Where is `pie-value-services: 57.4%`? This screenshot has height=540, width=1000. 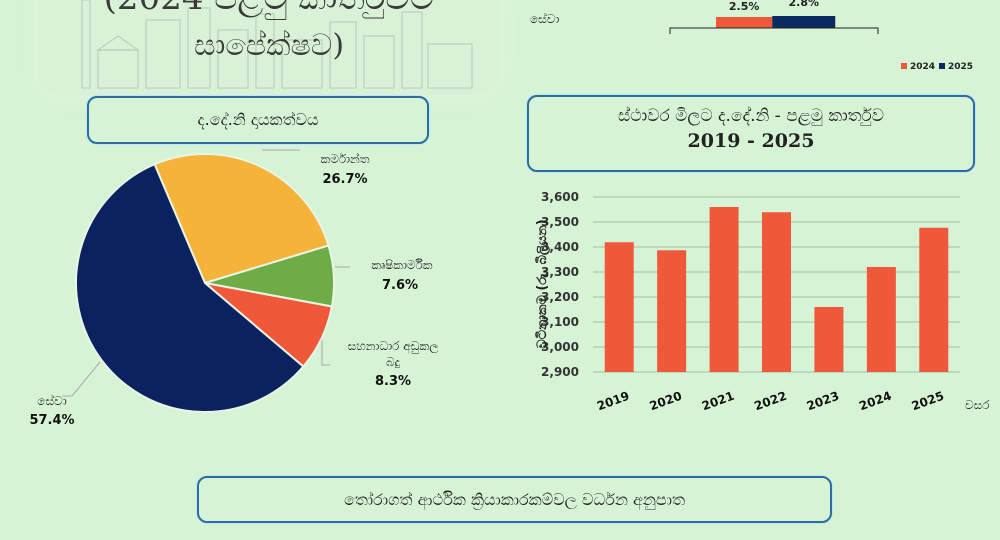 pie-value-services: 57.4% is located at coordinates (51, 420).